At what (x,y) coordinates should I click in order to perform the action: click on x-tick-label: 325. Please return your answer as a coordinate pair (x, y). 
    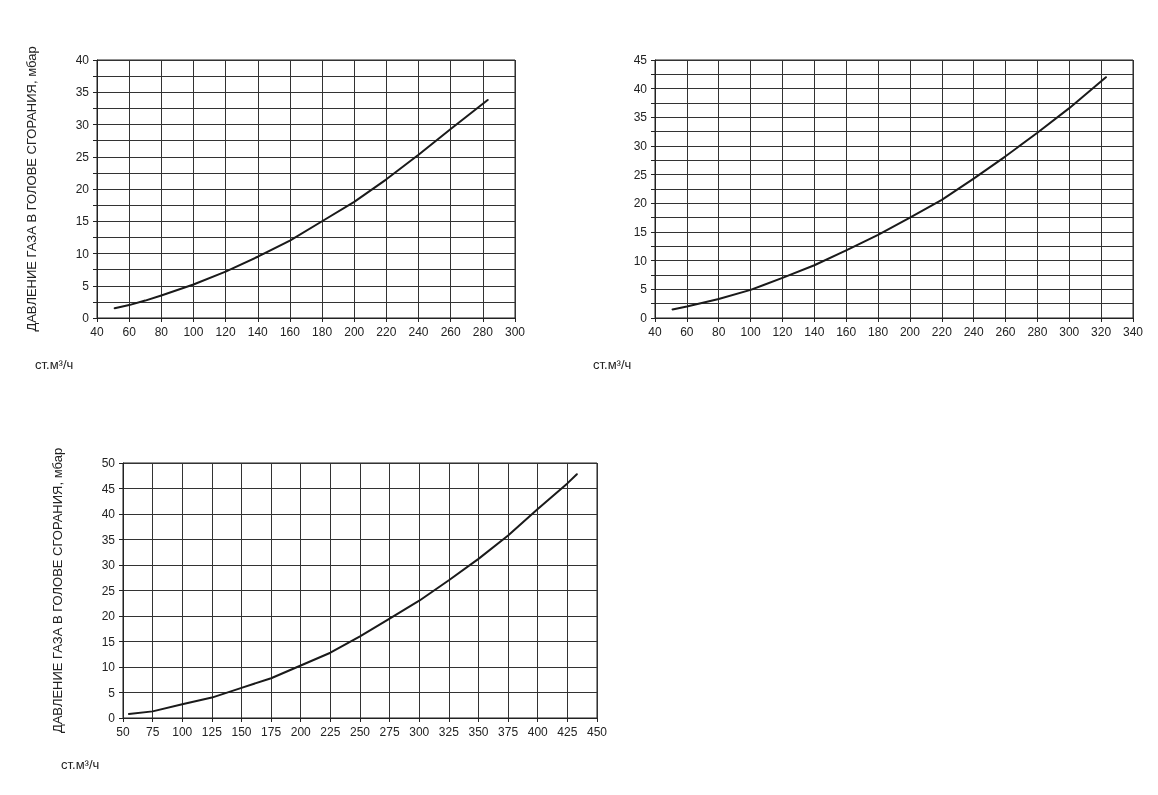
    Looking at the image, I should click on (449, 732).